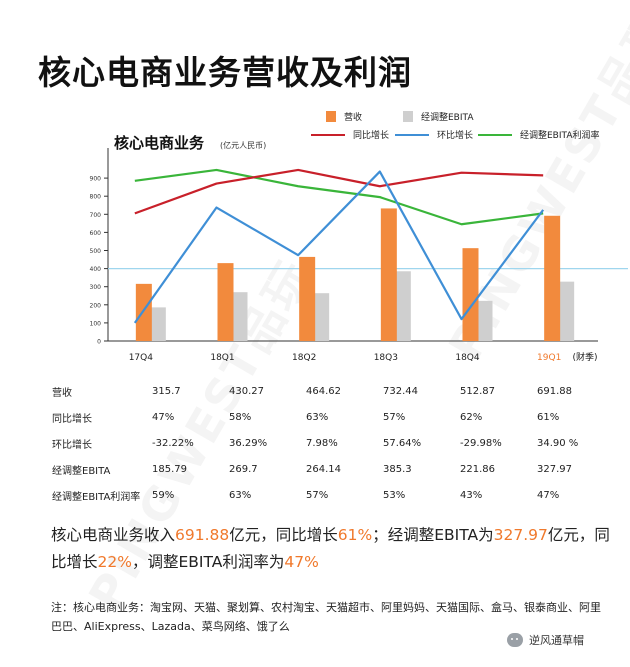 This screenshot has height=667, width=630. I want to click on legend-item-ebita: 经调整EBITA, so click(438, 116).